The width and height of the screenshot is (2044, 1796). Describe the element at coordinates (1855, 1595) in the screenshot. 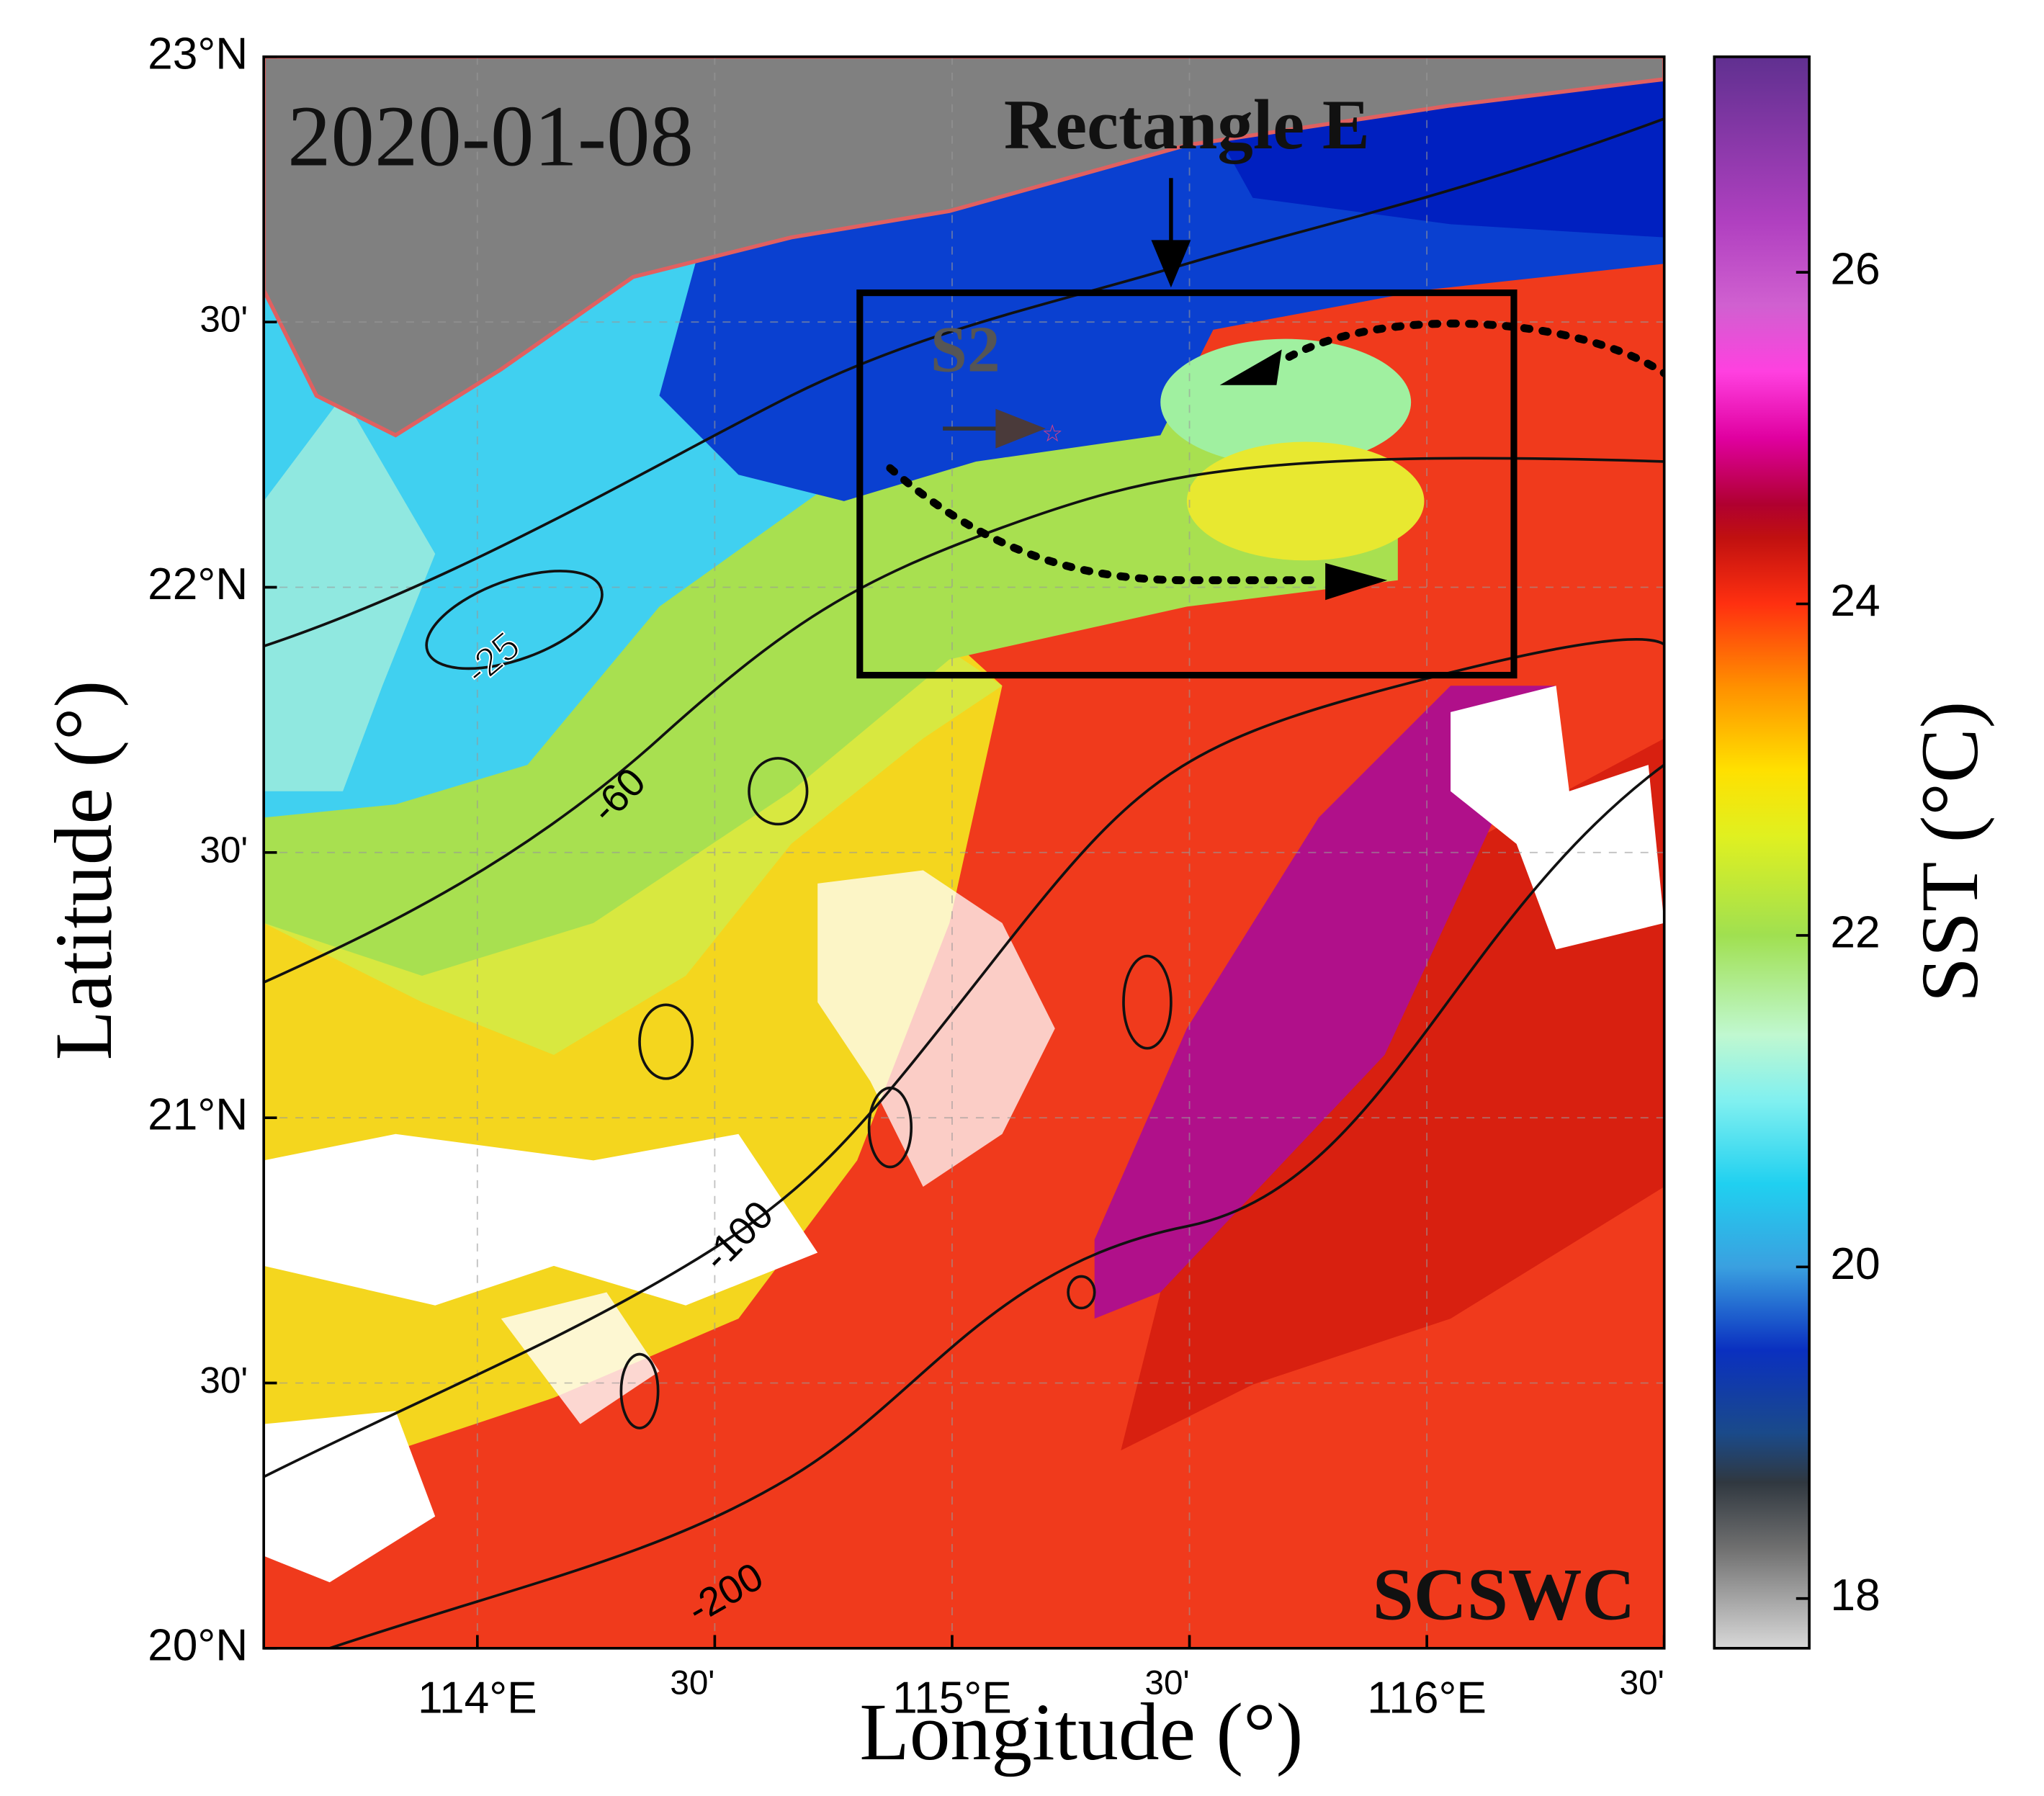

I see `colorbar-tick-label: 18` at that location.